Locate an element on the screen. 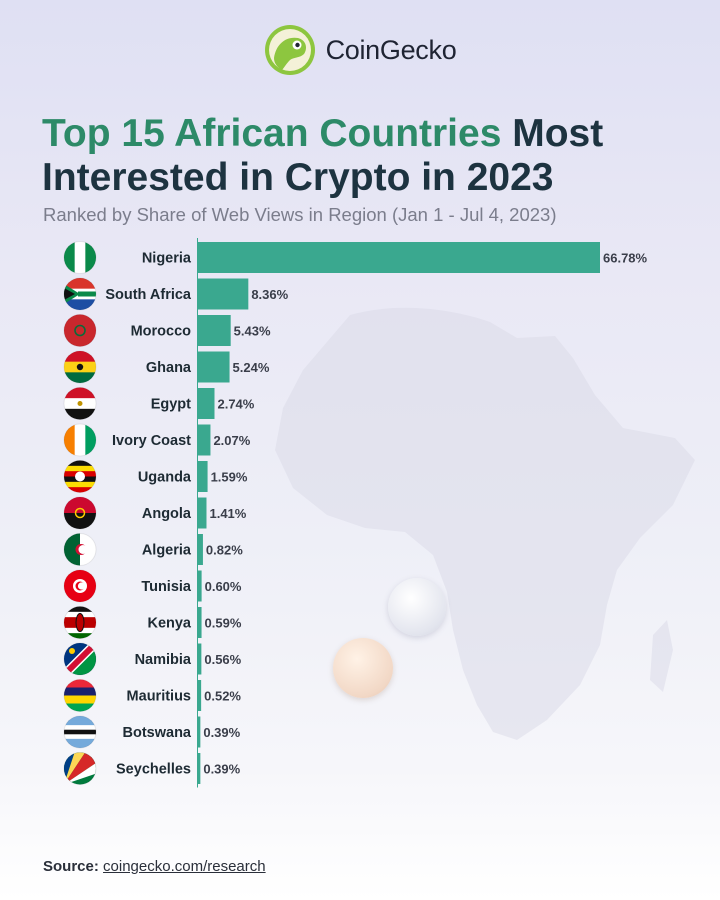  bar-row-uganda: Uganda 1.59% is located at coordinates (155, 476).